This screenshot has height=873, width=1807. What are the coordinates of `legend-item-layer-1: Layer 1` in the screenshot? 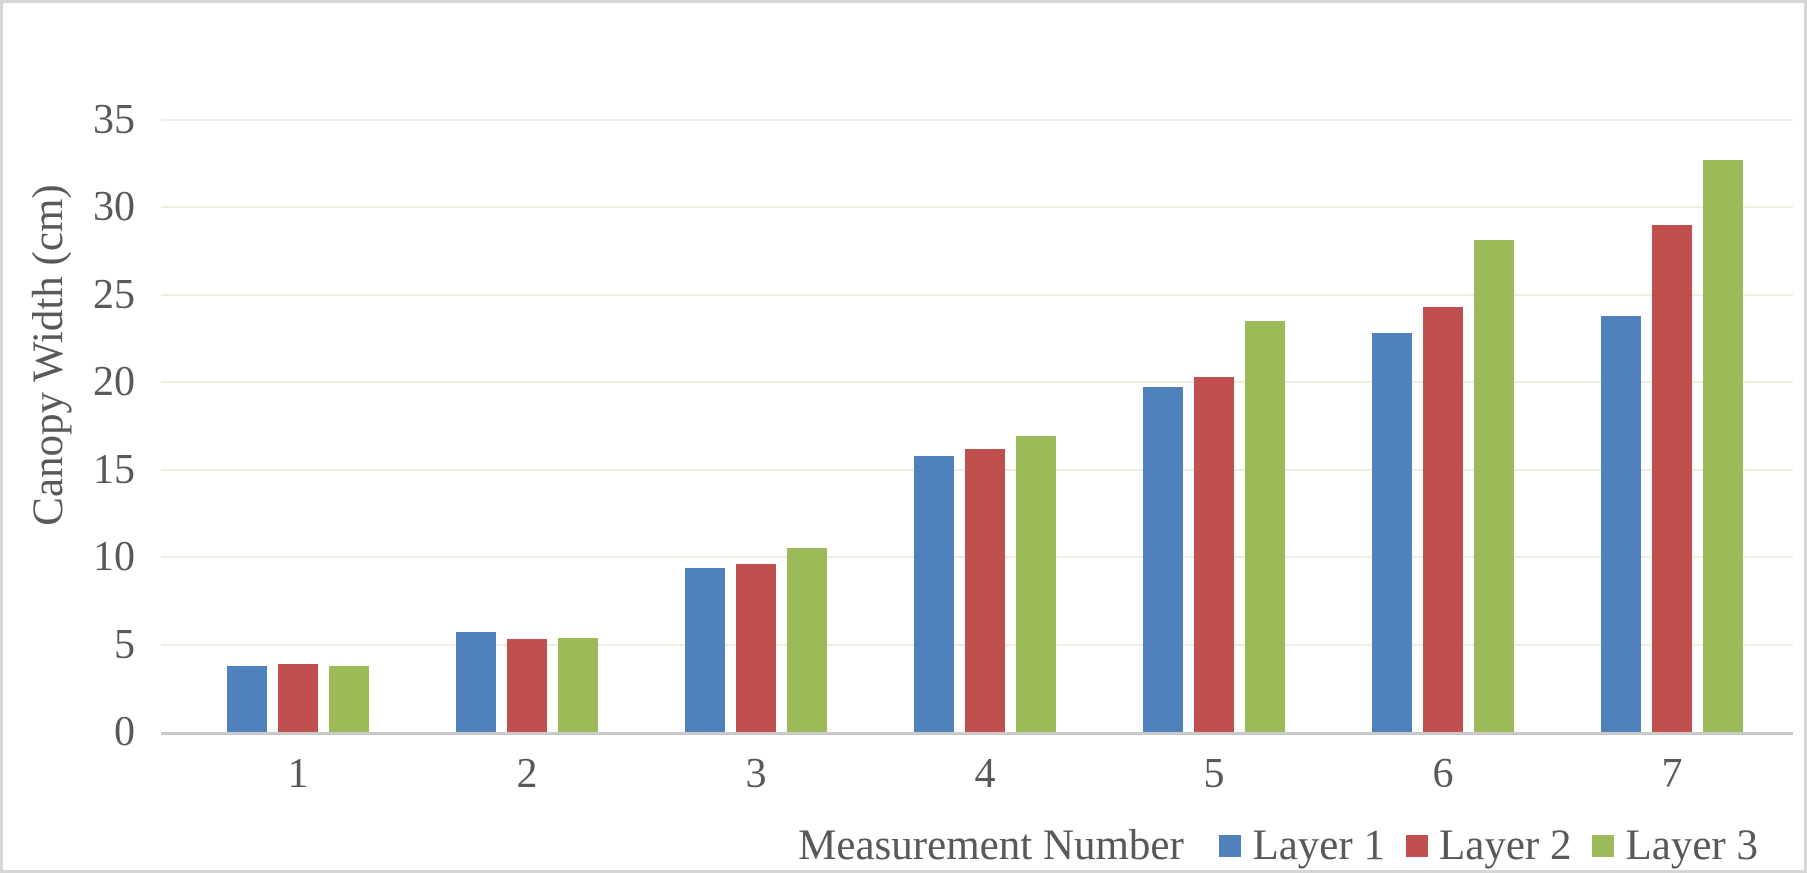 It's located at (1302, 846).